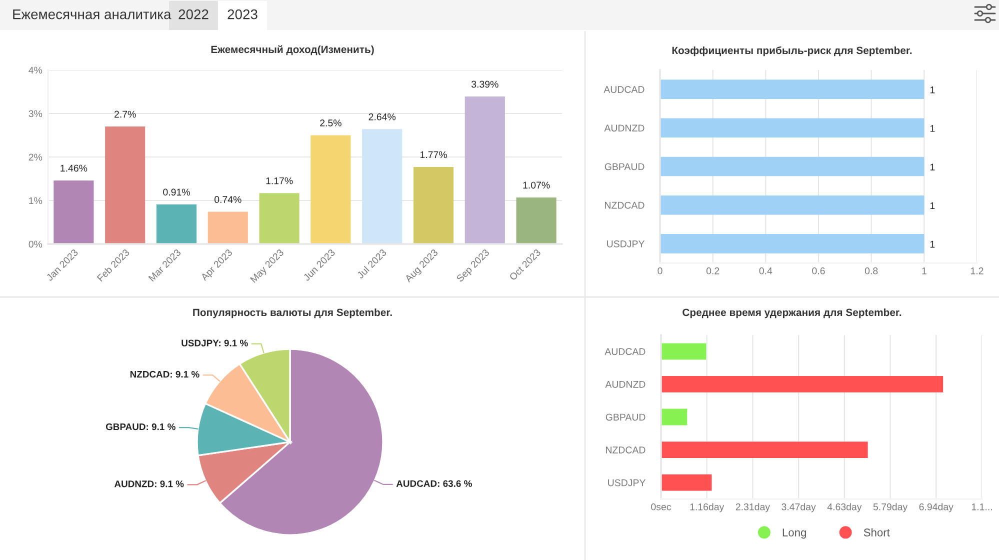 This screenshot has height=560, width=999. What do you see at coordinates (292, 50) in the screenshot?
I see `chart-title: Ежемесячный доход(Изменить)` at bounding box center [292, 50].